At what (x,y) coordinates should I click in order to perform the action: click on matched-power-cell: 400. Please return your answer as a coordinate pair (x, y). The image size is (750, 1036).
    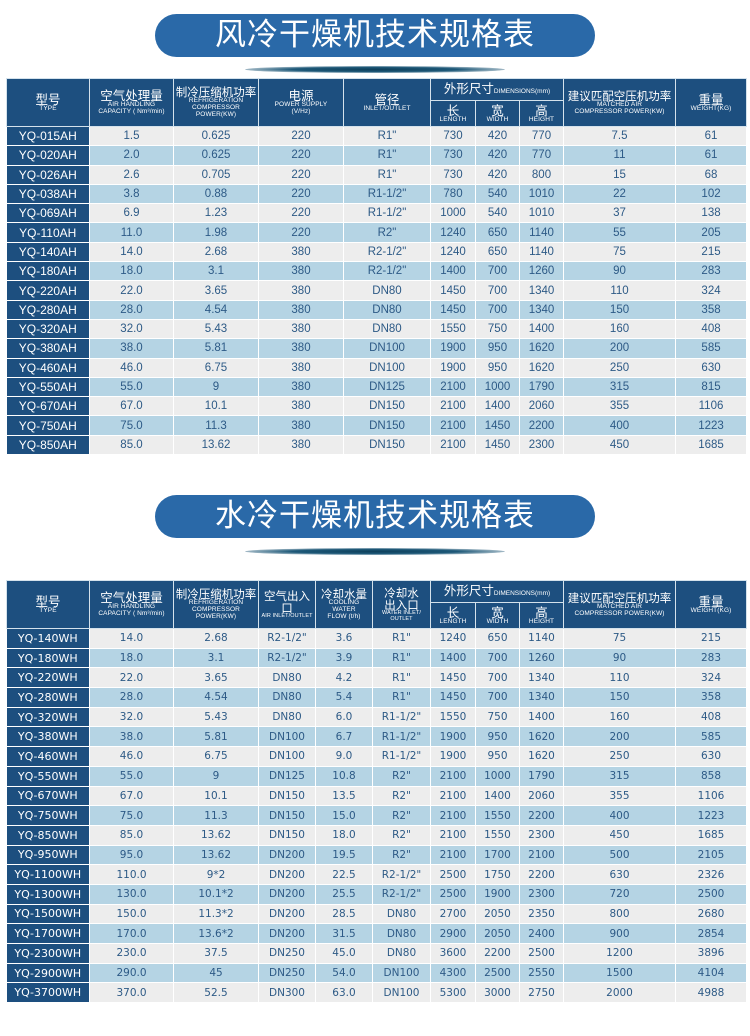
    Looking at the image, I should click on (620, 425).